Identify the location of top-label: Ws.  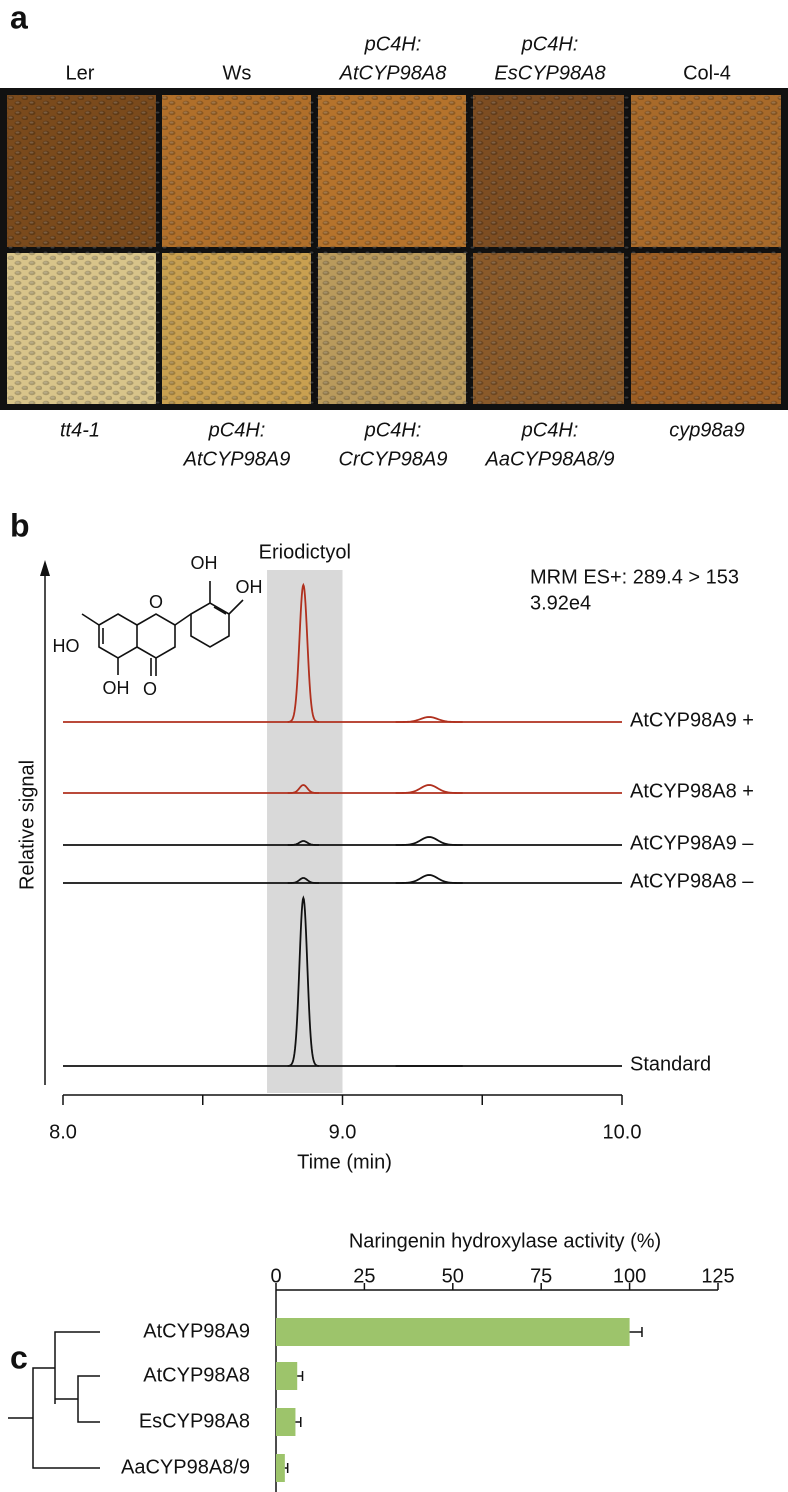
(237, 73).